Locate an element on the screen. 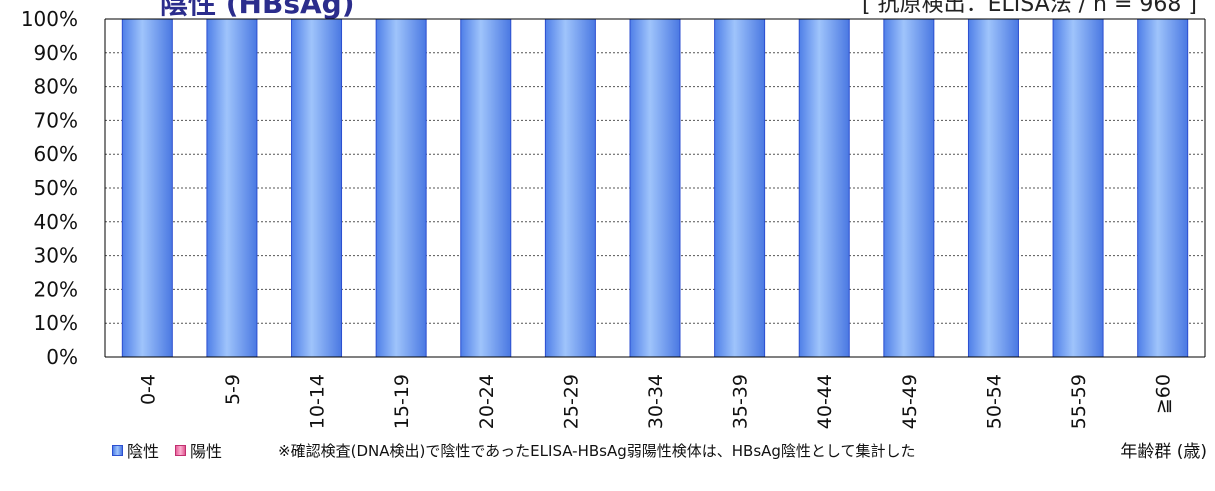 This screenshot has width=1215, height=491. x-tick-label: 10-14 is located at coordinates (318, 401).